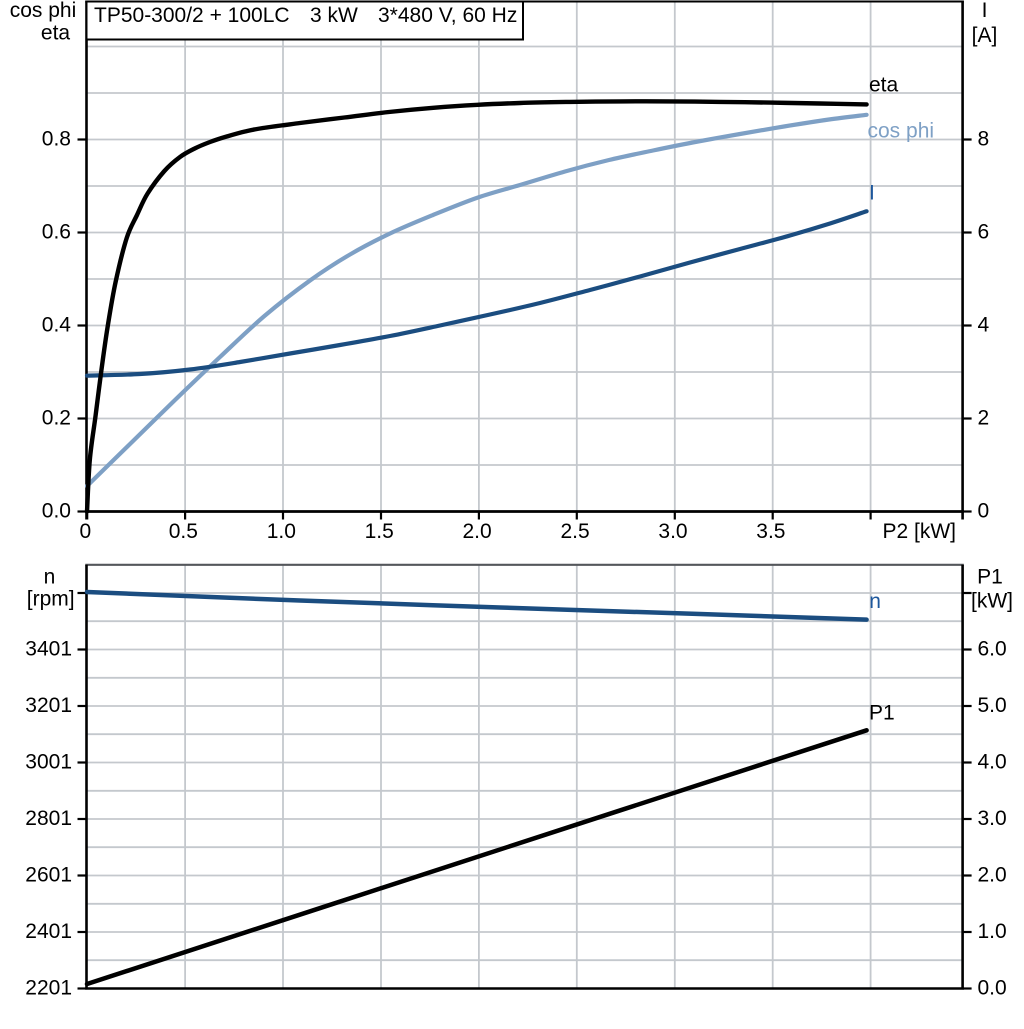 Image resolution: width=1024 pixels, height=1029 pixels. What do you see at coordinates (334, 15) in the screenshot?
I see `svg-text: 3 kW` at bounding box center [334, 15].